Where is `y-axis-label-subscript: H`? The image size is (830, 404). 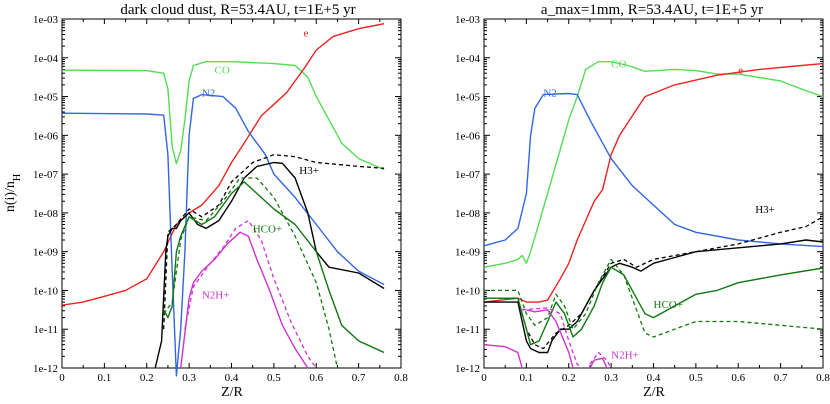 y-axis-label-subscript: H is located at coordinates (17, 177).